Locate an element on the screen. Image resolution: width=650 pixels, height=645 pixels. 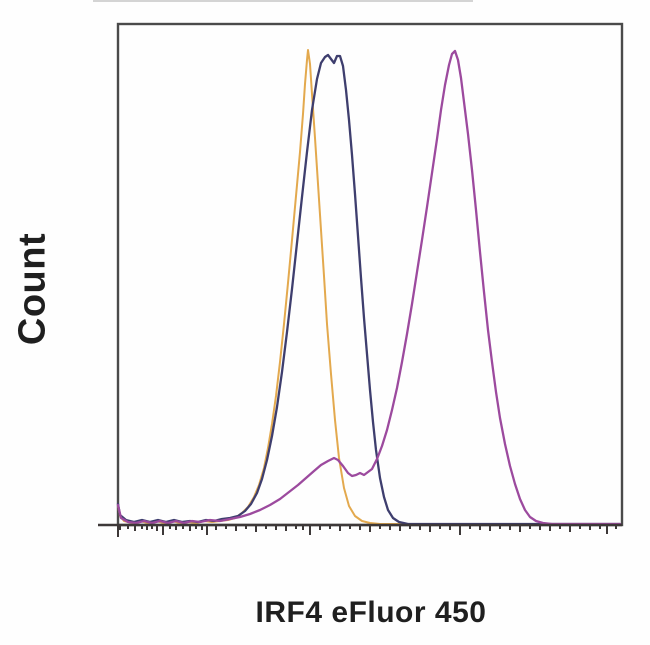
top-edge-artifact is located at coordinates (283, 1).